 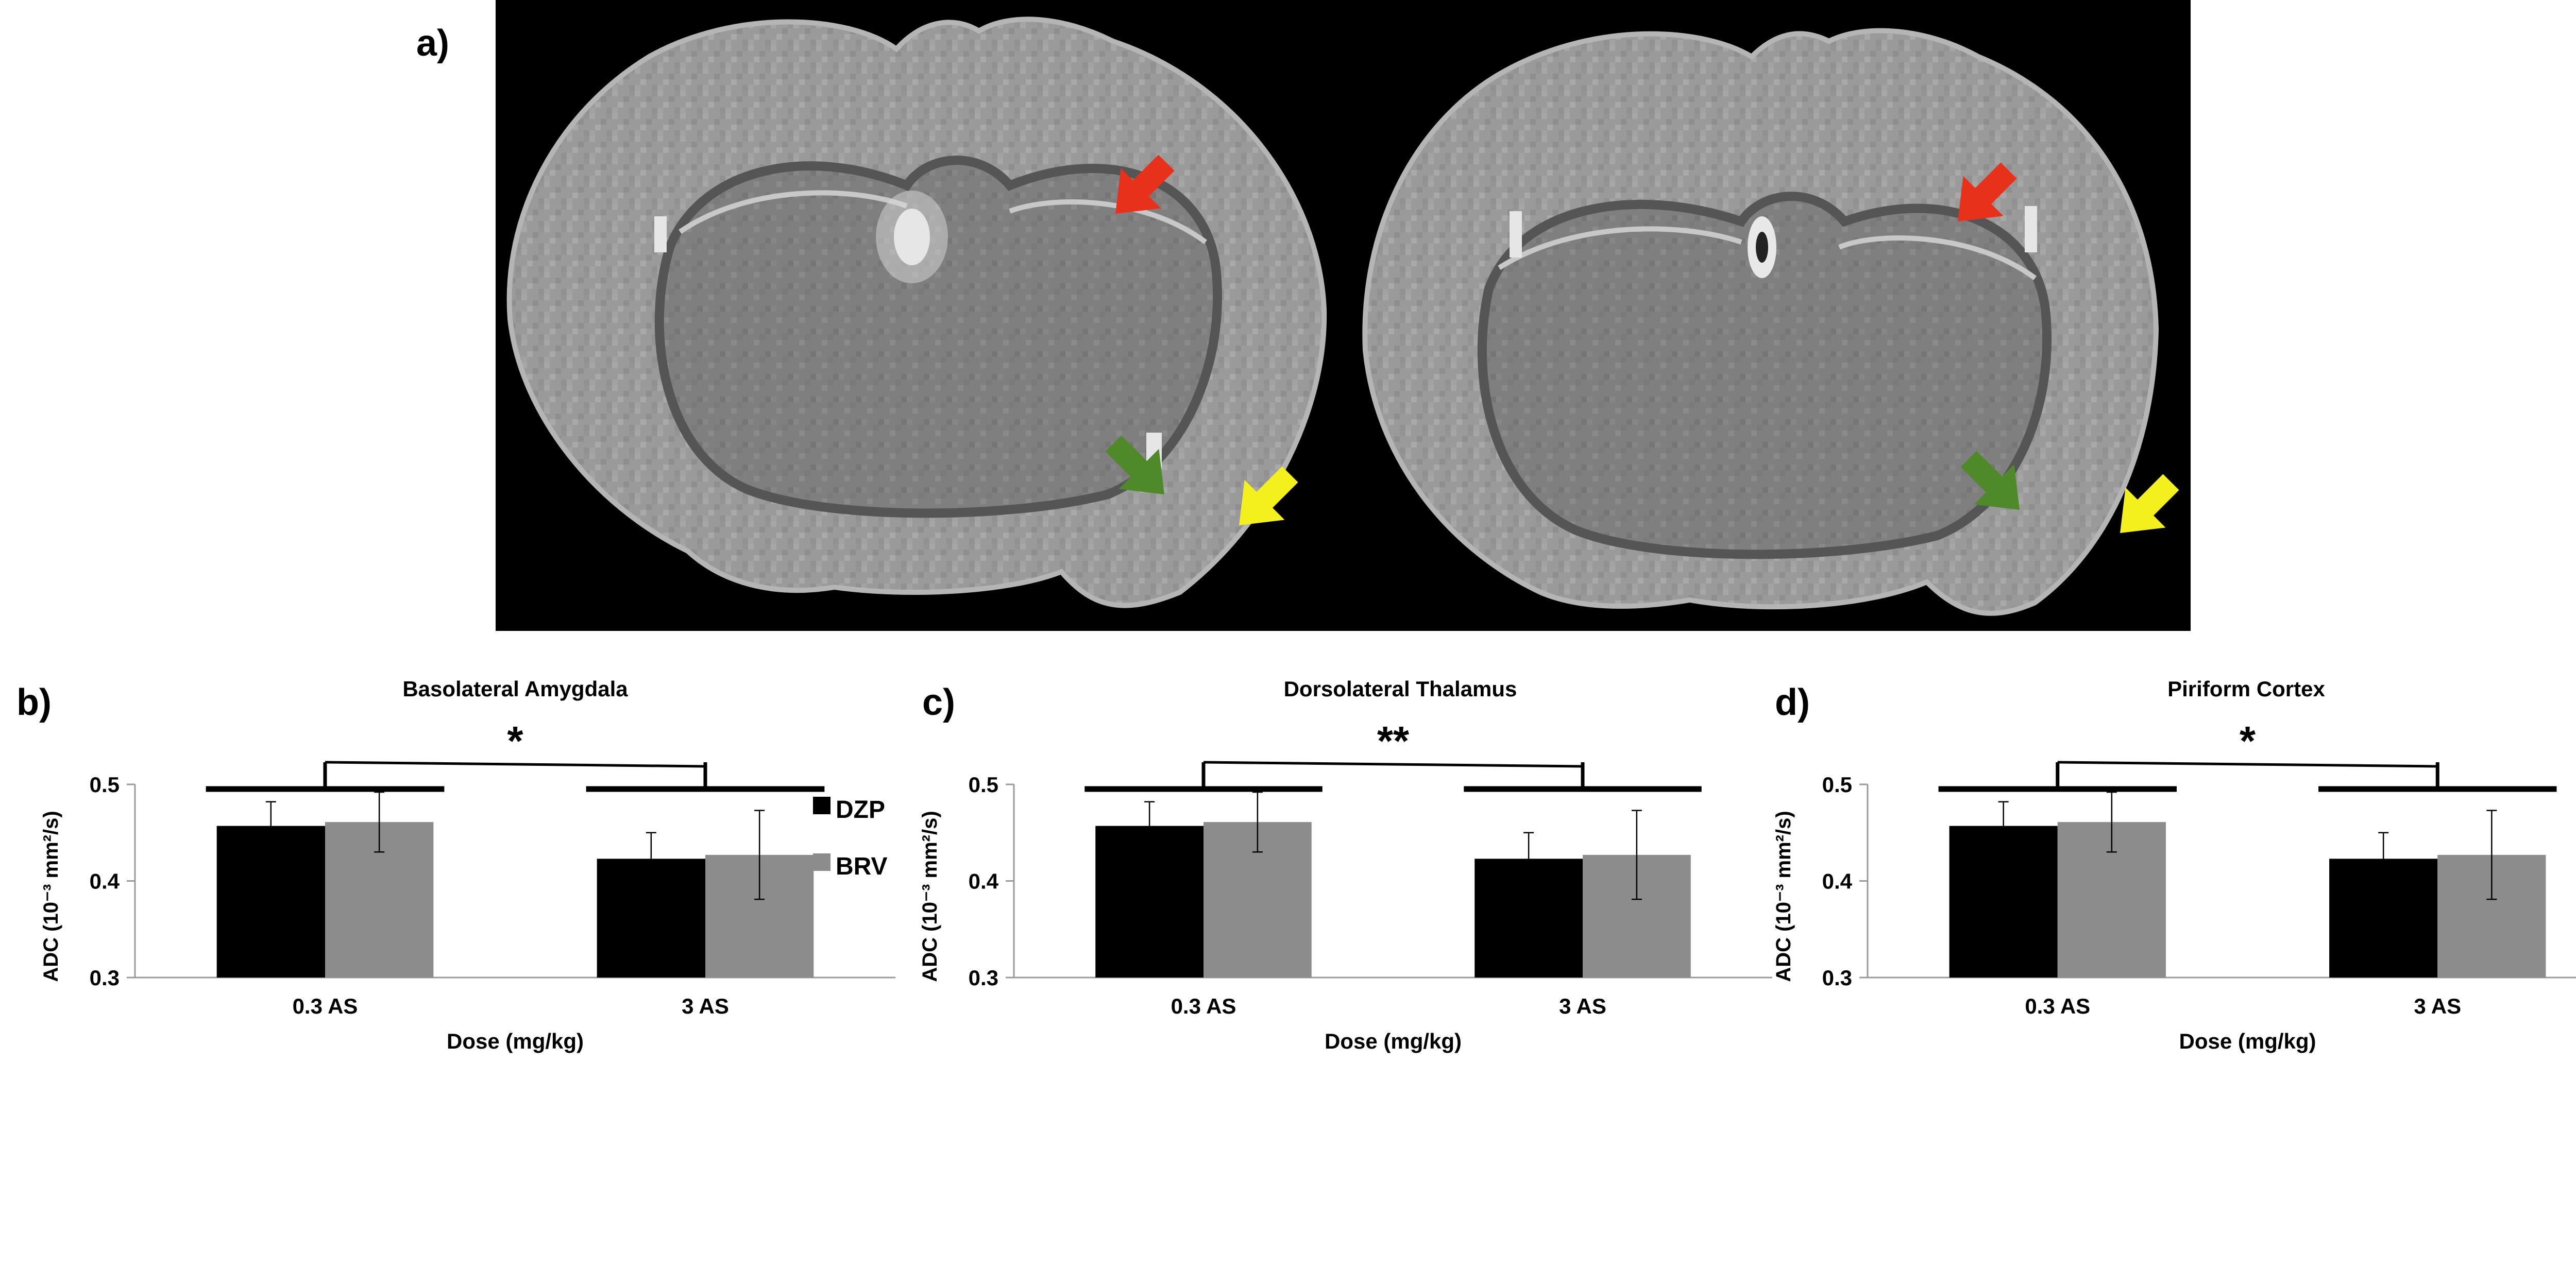 I want to click on panel-a-label: a), so click(x=433, y=43).